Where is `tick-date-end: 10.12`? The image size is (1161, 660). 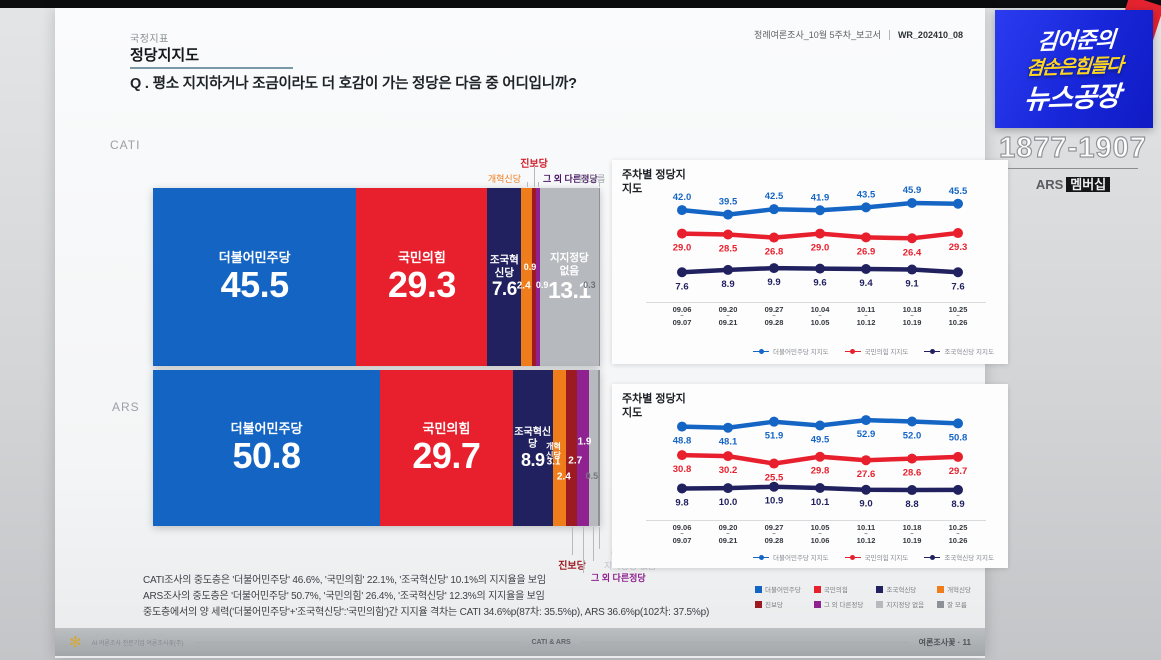 tick-date-end: 10.12 is located at coordinates (866, 323).